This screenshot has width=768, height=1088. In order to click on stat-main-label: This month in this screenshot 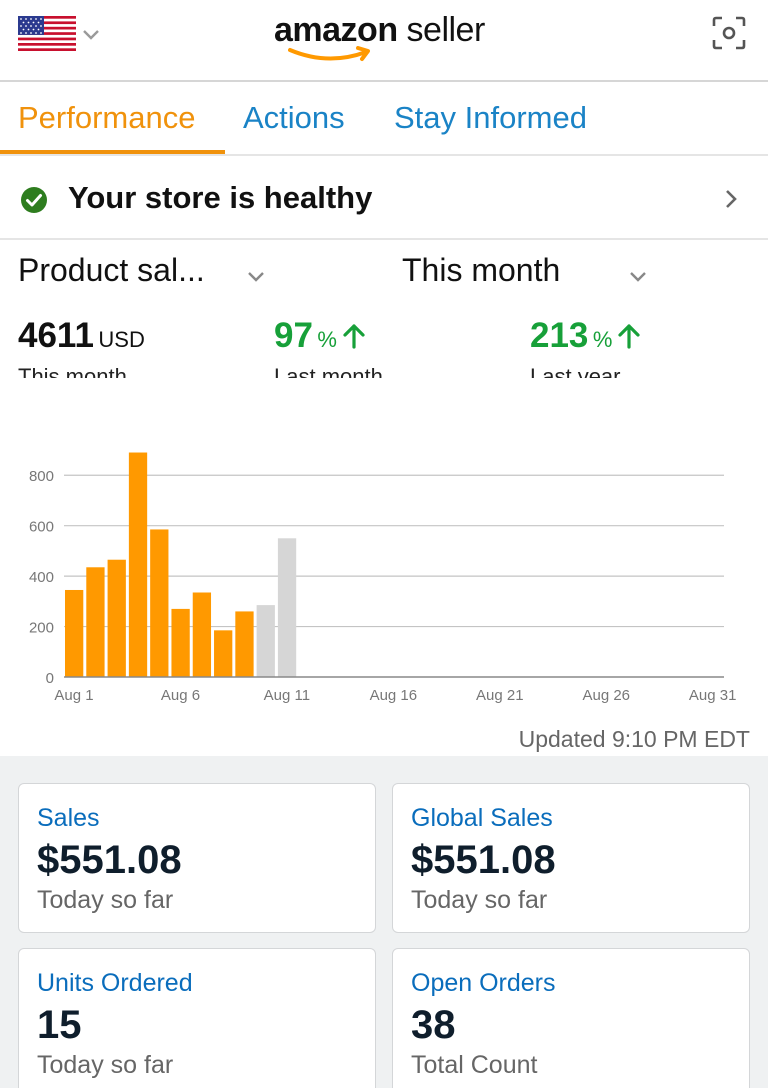, I will do `click(72, 371)`.